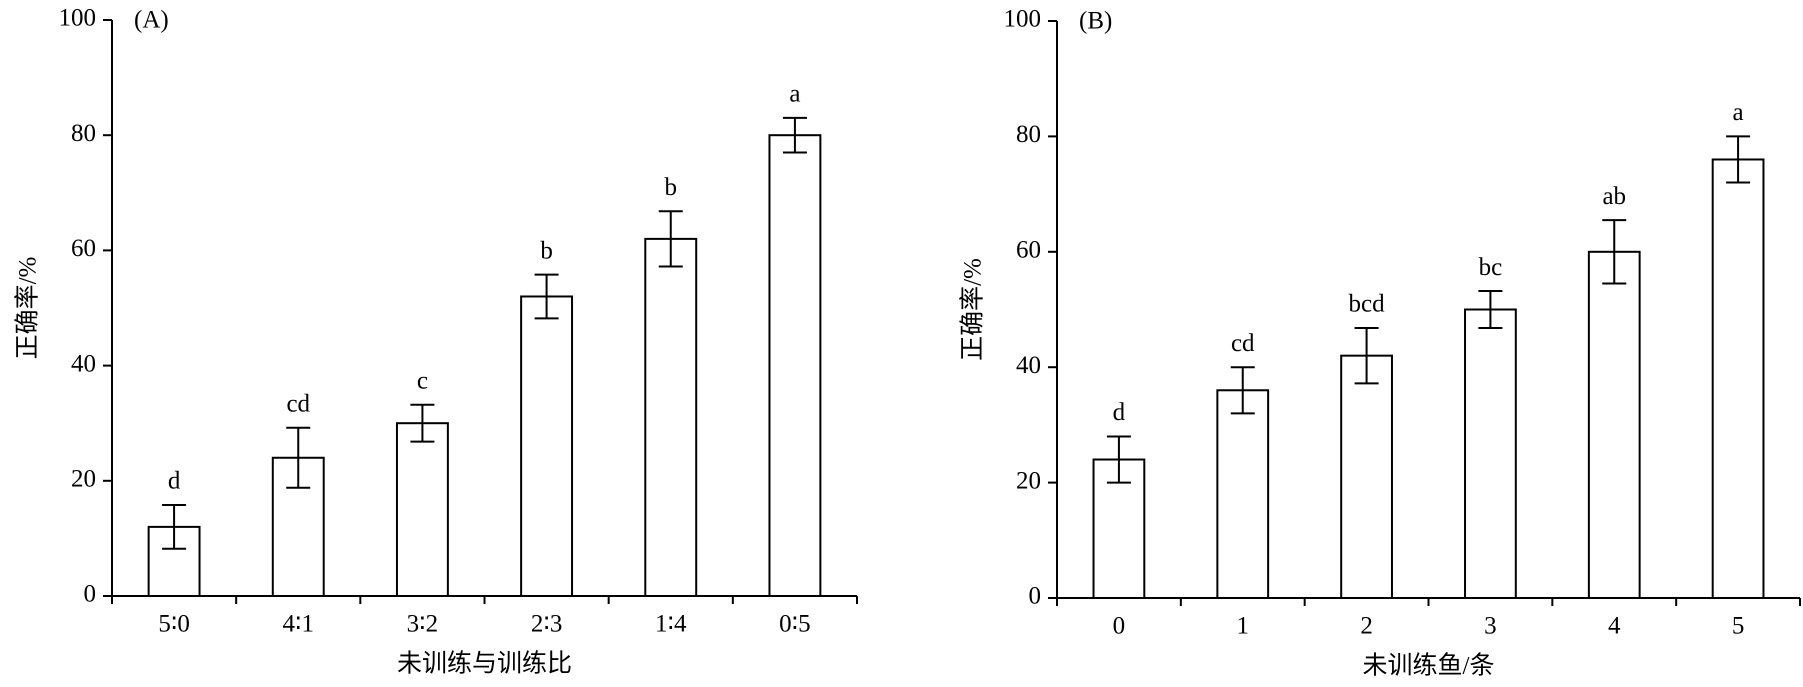  Describe the element at coordinates (547, 624) in the screenshot. I see `x-tick-label: 2∶3` at that location.